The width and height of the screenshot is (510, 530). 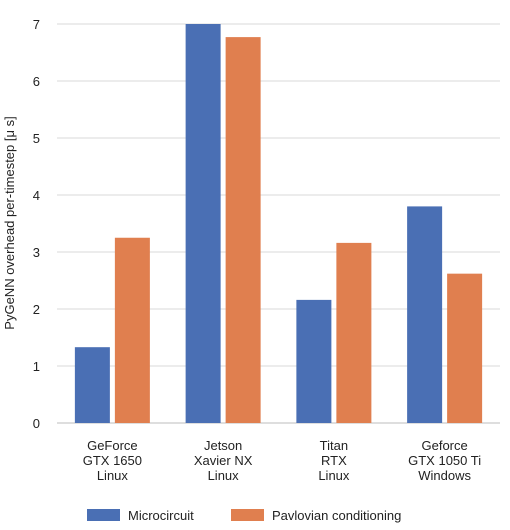 I want to click on y-tick-label: 4, so click(x=36, y=195).